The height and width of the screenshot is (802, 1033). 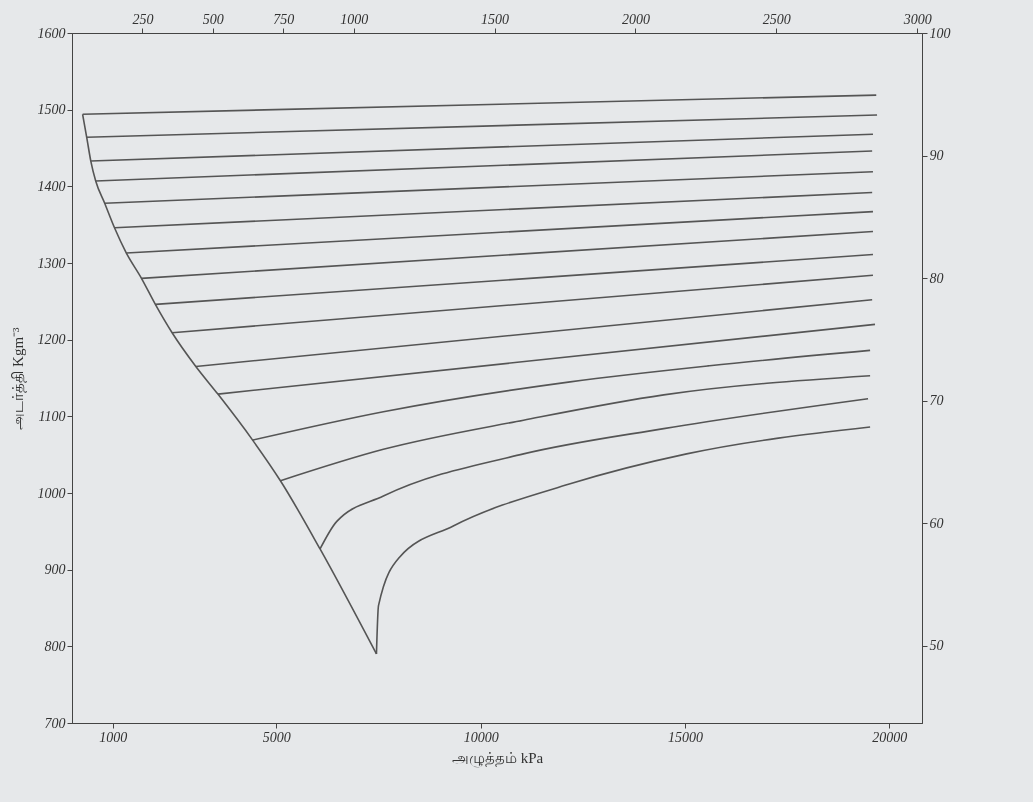 I want to click on x-axis-title: அழுத்தம் kPa, so click(x=497, y=758).